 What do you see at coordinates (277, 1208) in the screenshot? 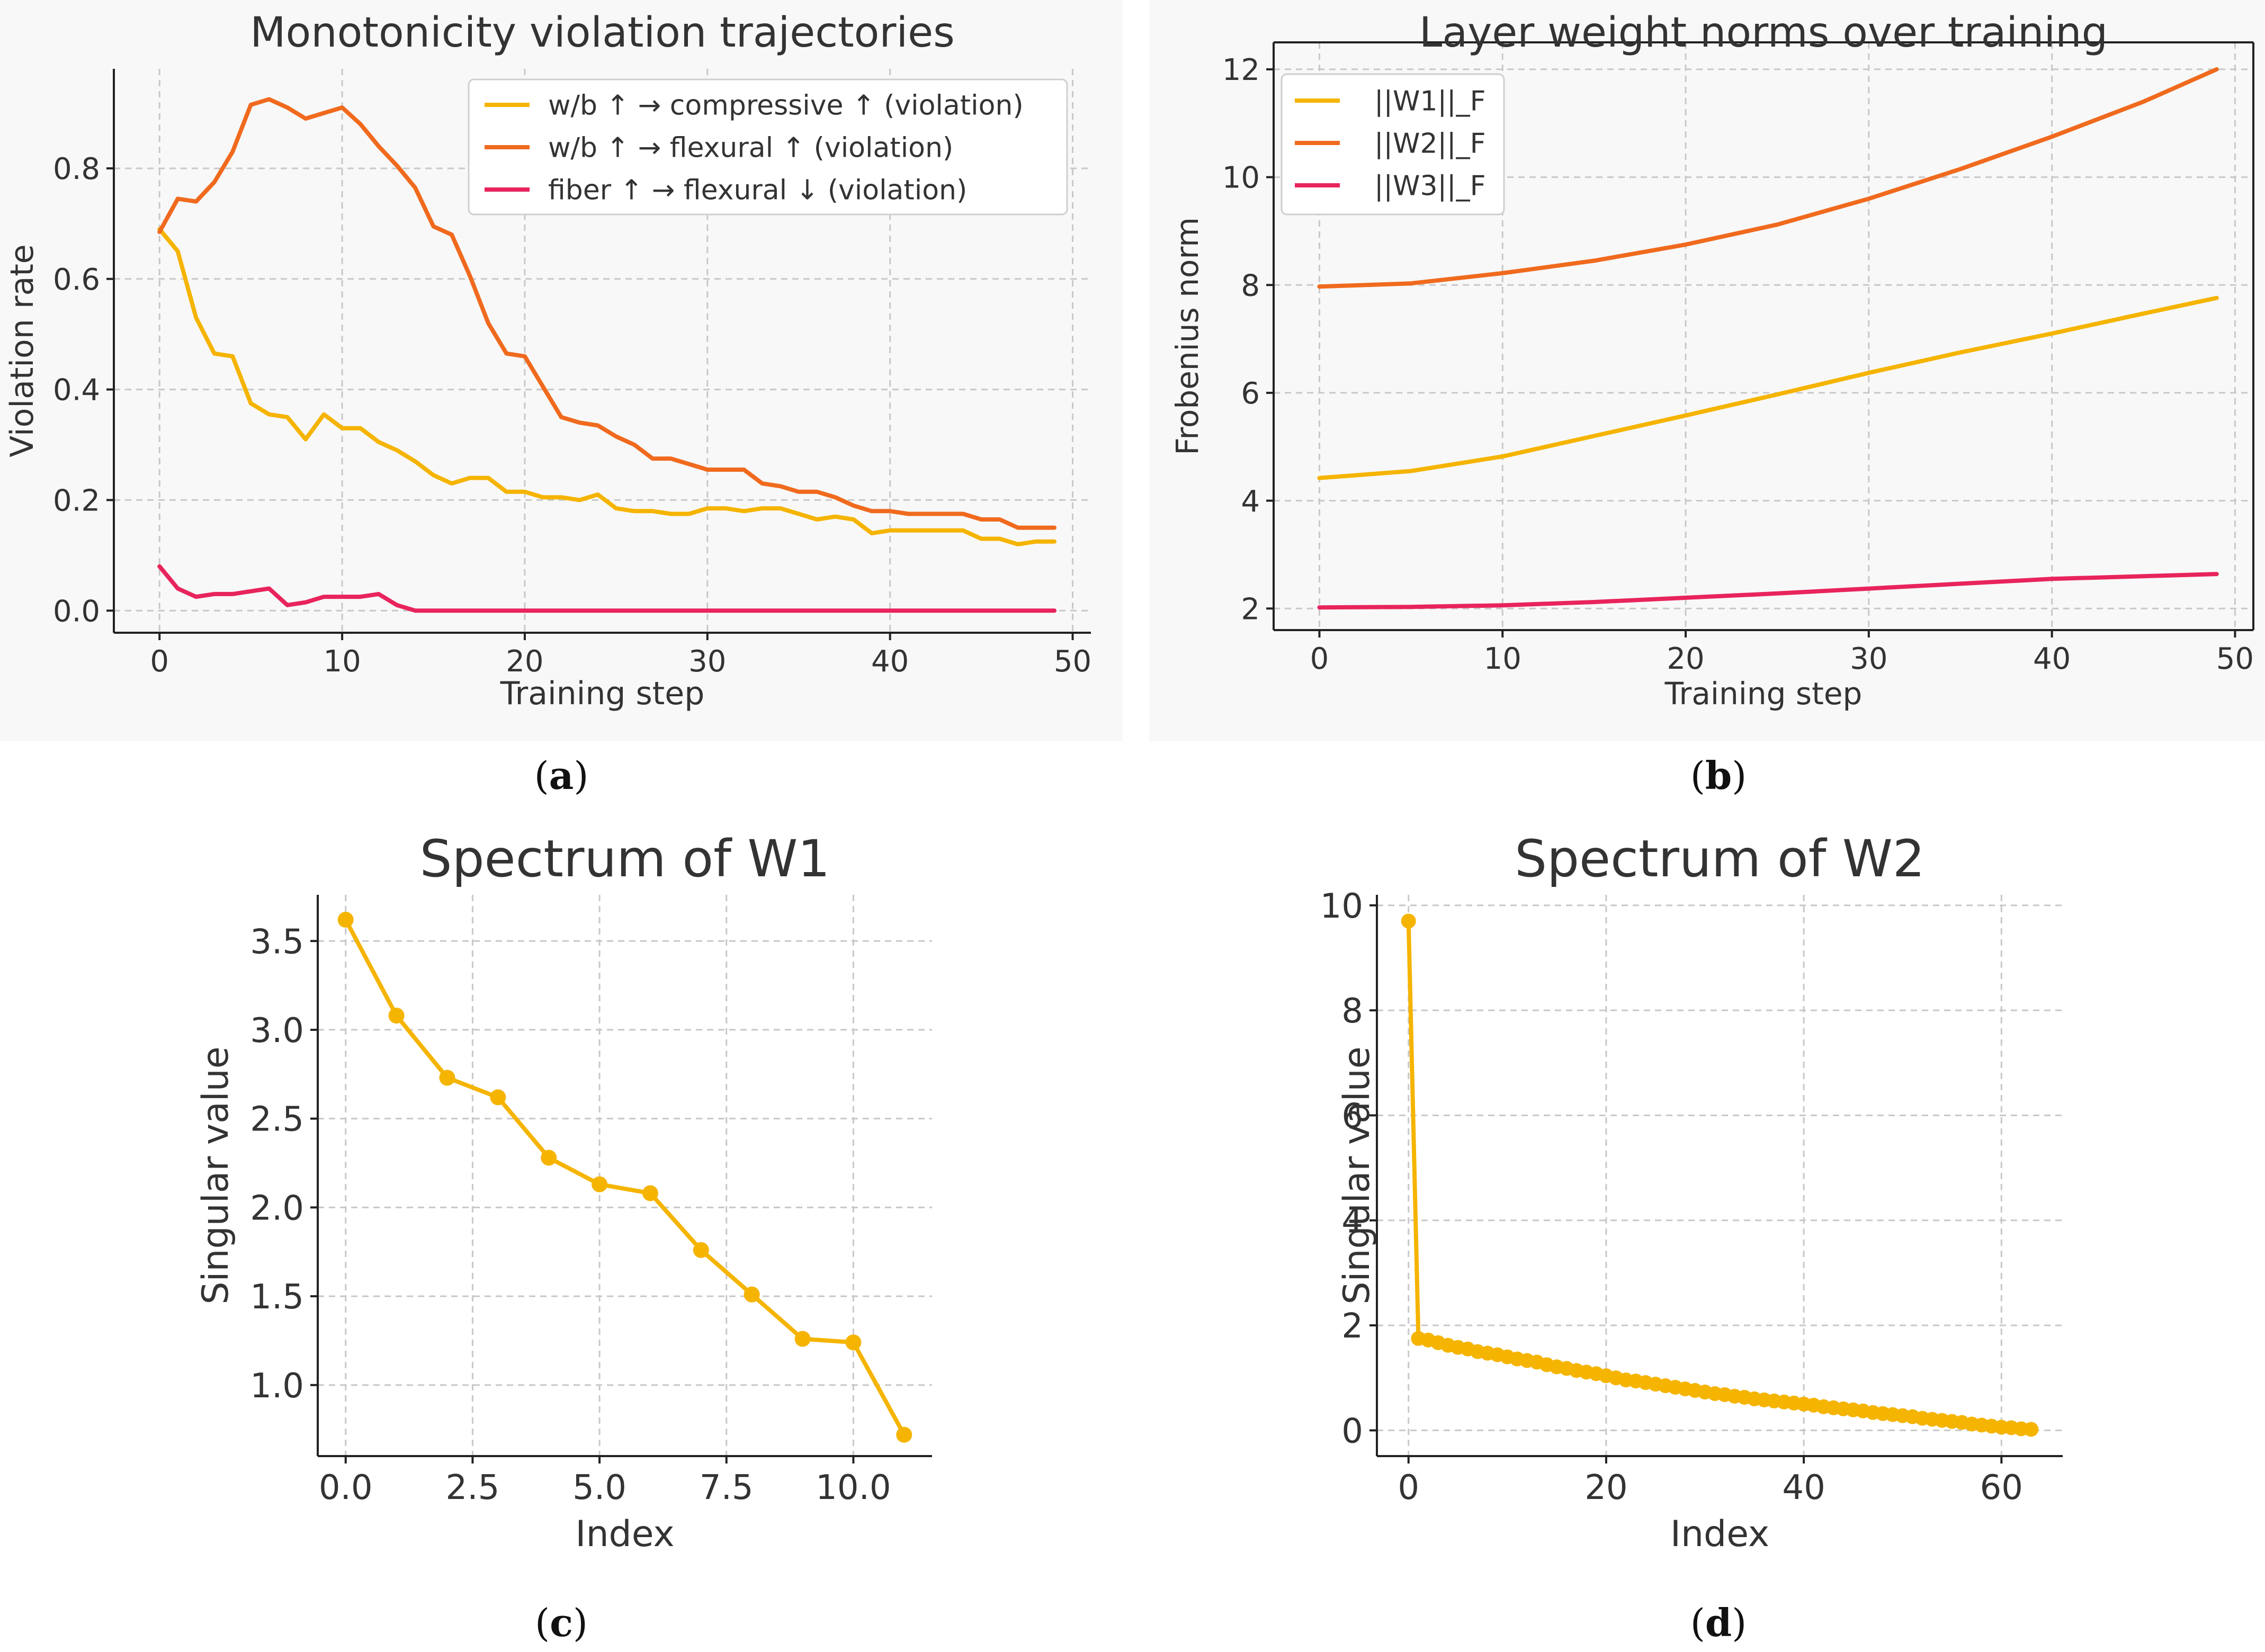
I see `y-tick-label: 2.0` at bounding box center [277, 1208].